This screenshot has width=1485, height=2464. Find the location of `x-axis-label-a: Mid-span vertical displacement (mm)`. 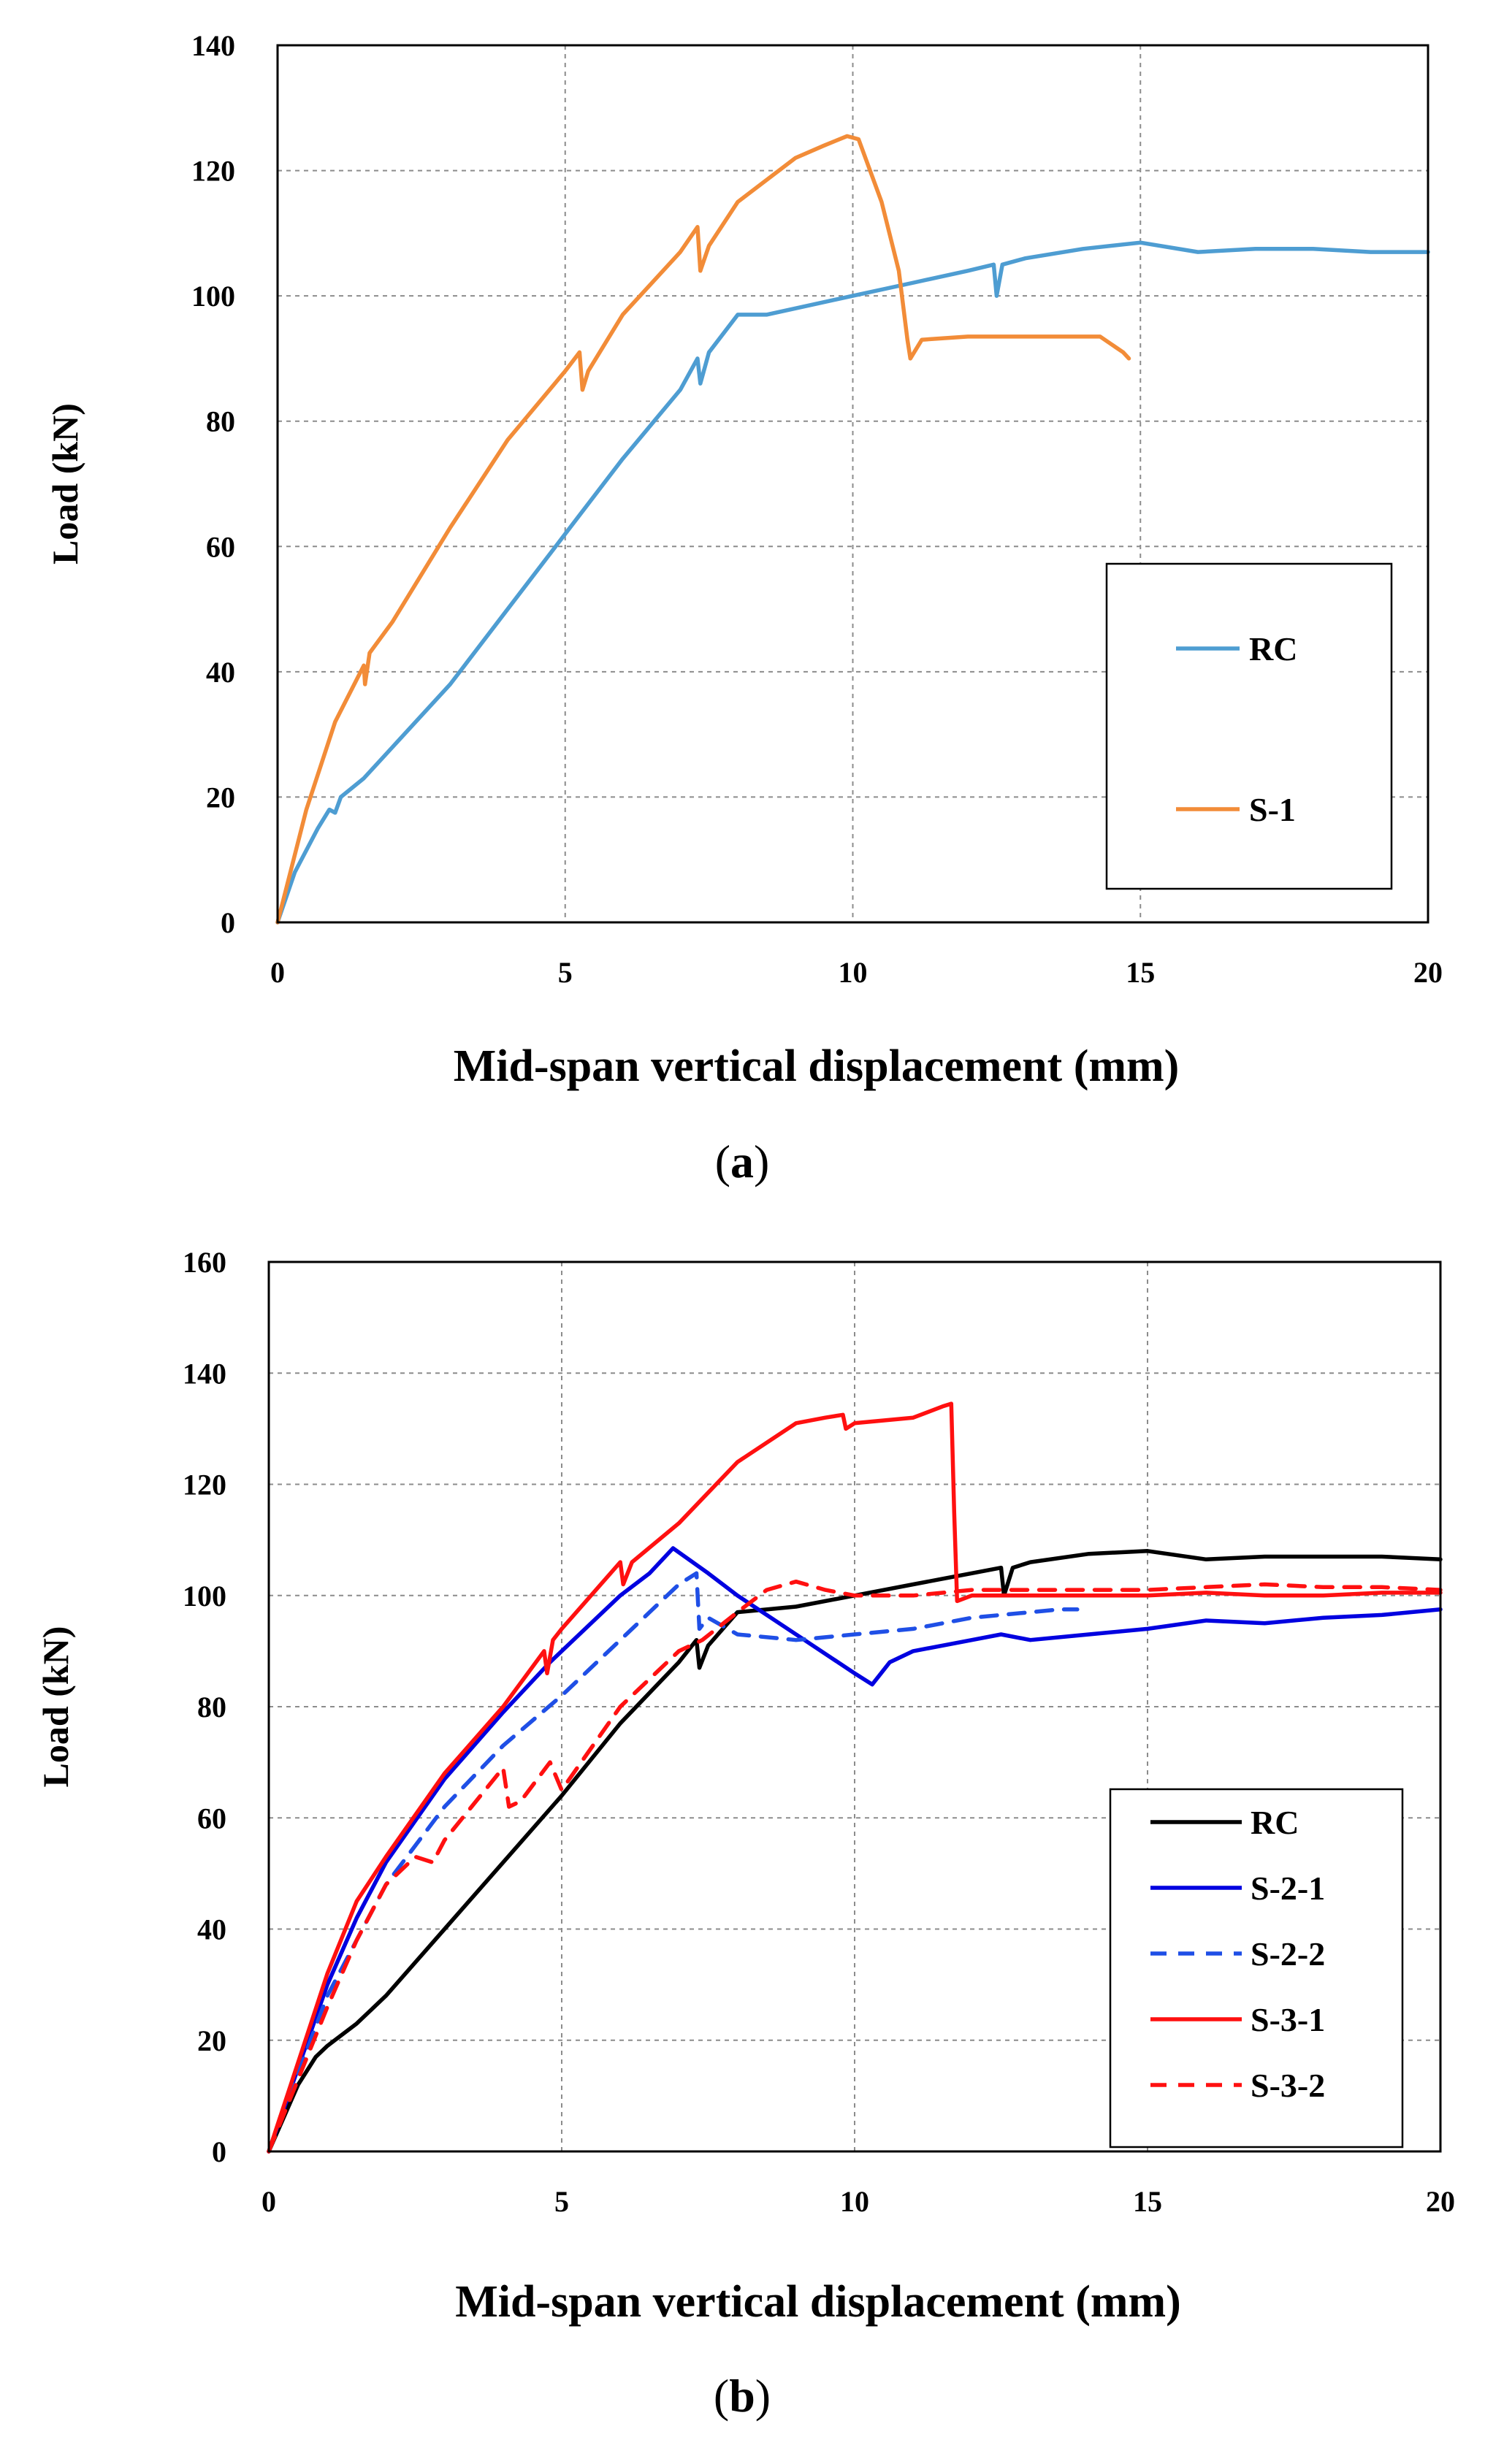

x-axis-label-a: Mid-span vertical displacement (mm) is located at coordinates (817, 1066).